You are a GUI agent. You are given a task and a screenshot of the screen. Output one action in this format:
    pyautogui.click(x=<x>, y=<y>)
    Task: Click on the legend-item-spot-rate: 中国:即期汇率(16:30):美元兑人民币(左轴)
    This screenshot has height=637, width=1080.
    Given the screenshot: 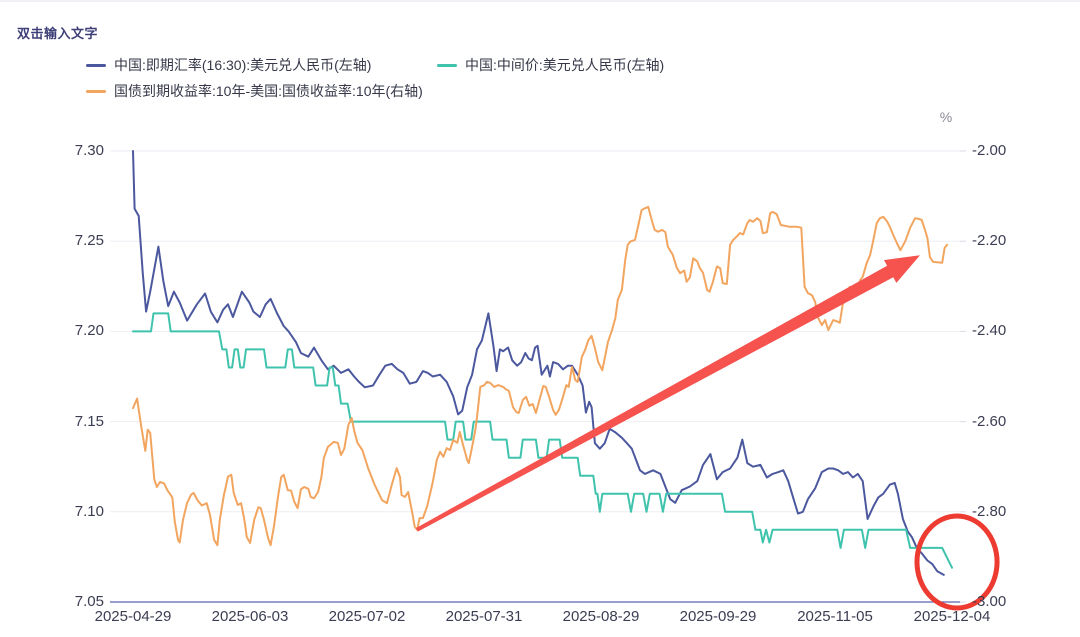 What is the action you would take?
    pyautogui.click(x=228, y=65)
    